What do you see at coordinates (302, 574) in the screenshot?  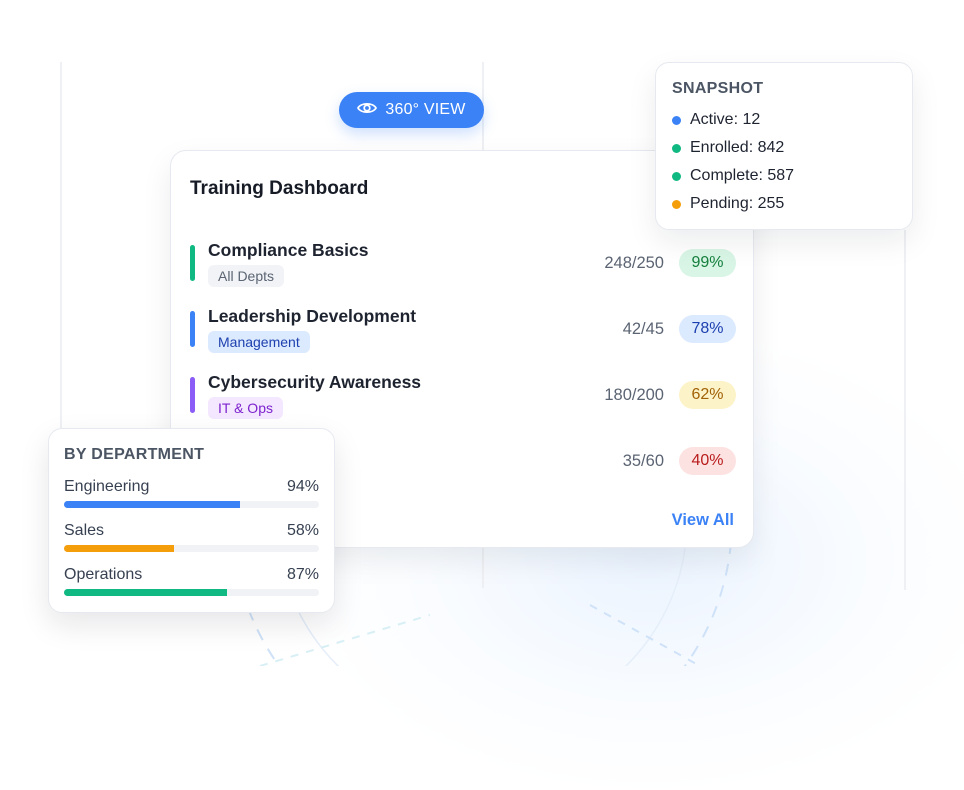 I see `department-percent: 87%` at bounding box center [302, 574].